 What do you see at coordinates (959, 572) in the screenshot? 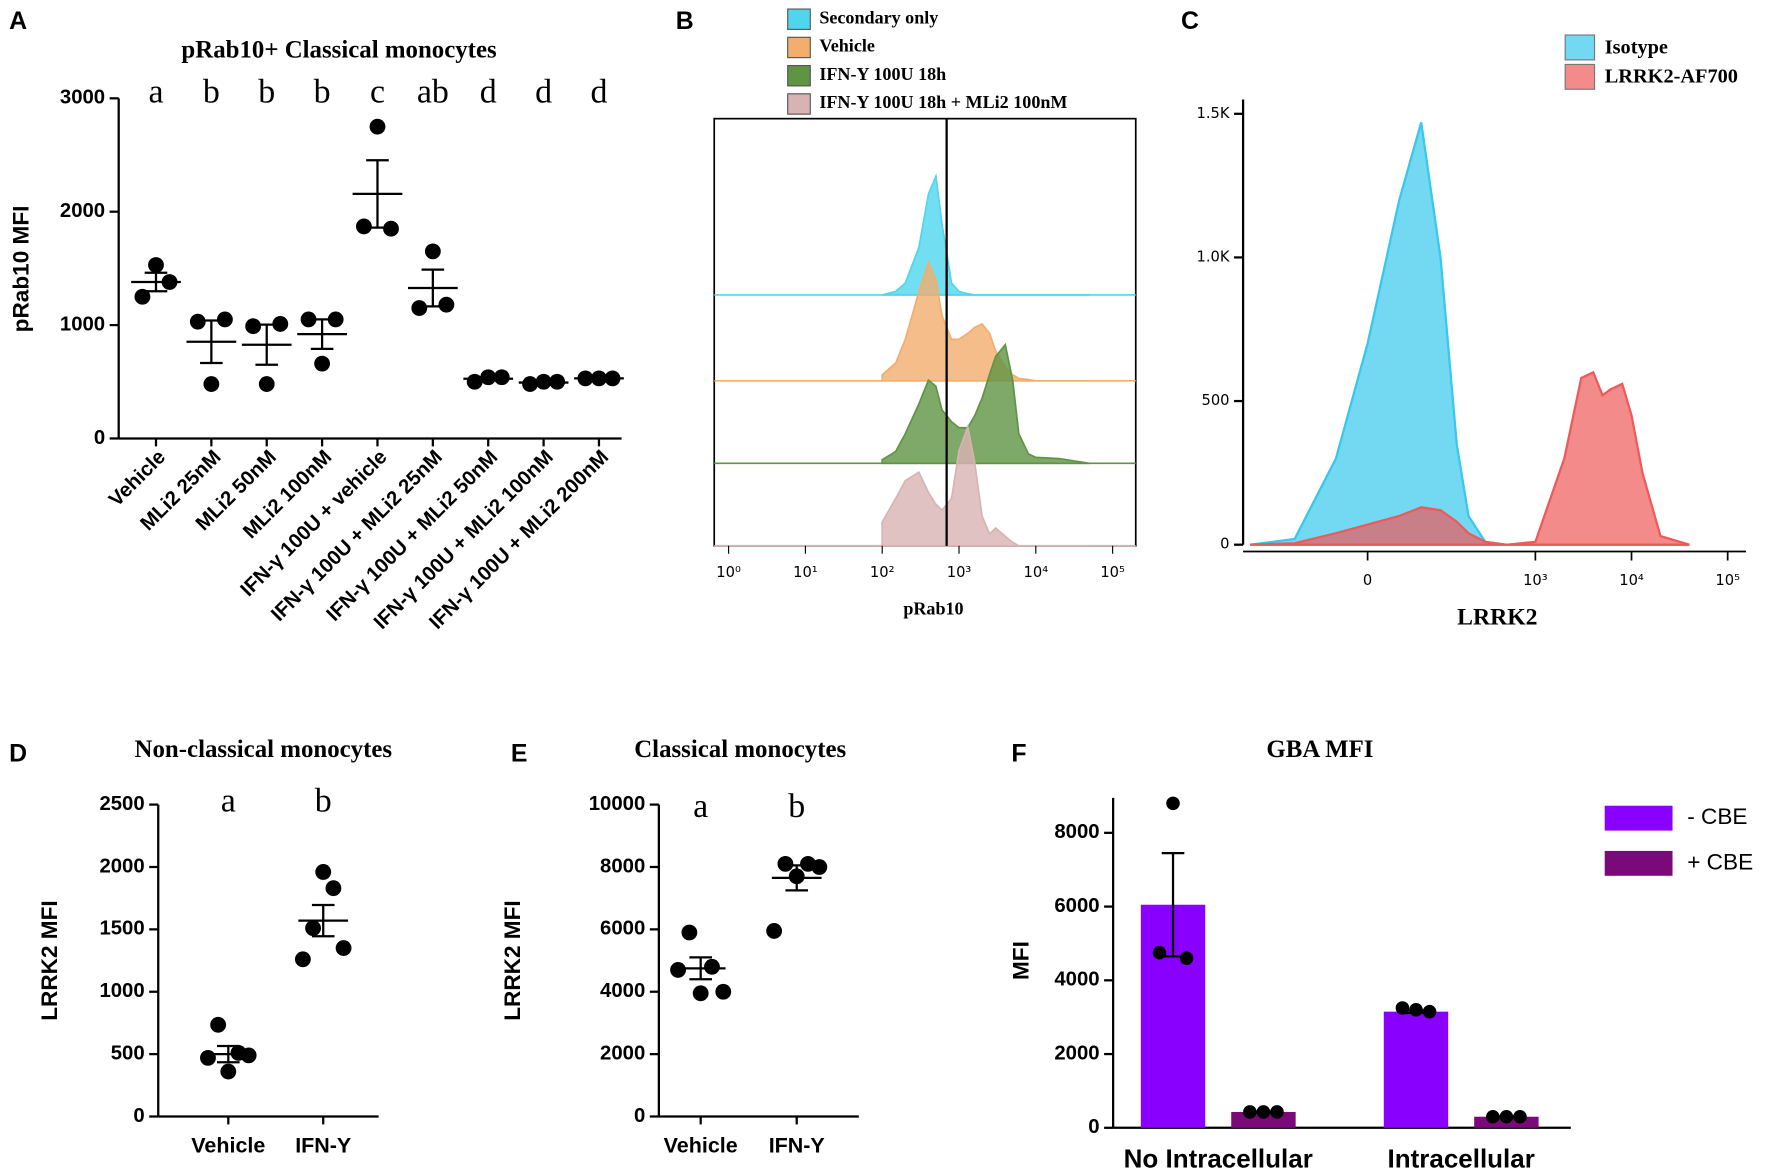
I see `x-tick-label: 10³` at bounding box center [959, 572].